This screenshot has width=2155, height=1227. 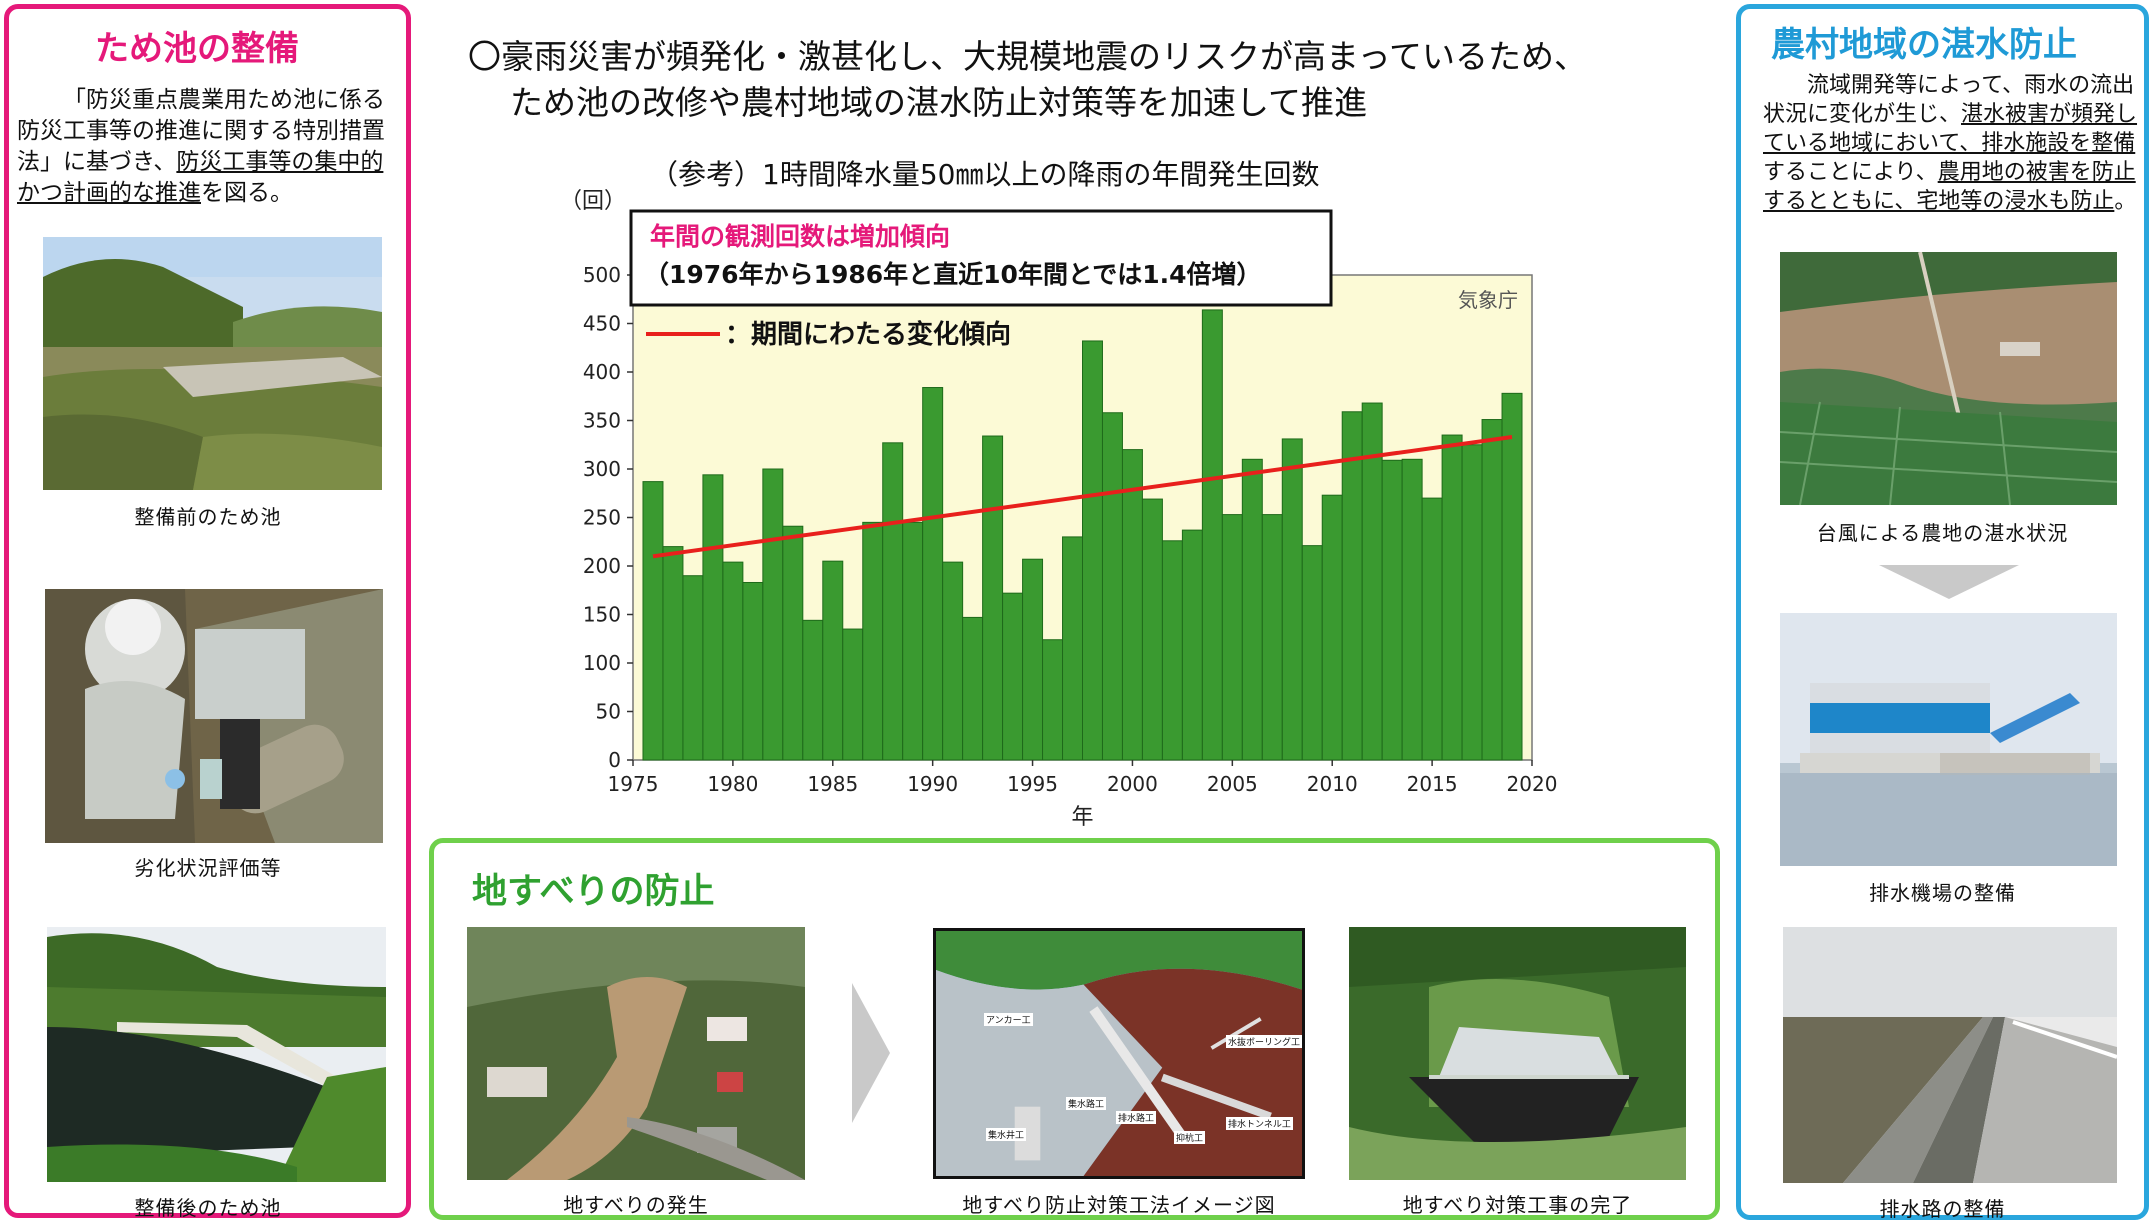 I want to click on callout-line-1: 年間の観測回数は増加傾向, so click(x=800, y=236).